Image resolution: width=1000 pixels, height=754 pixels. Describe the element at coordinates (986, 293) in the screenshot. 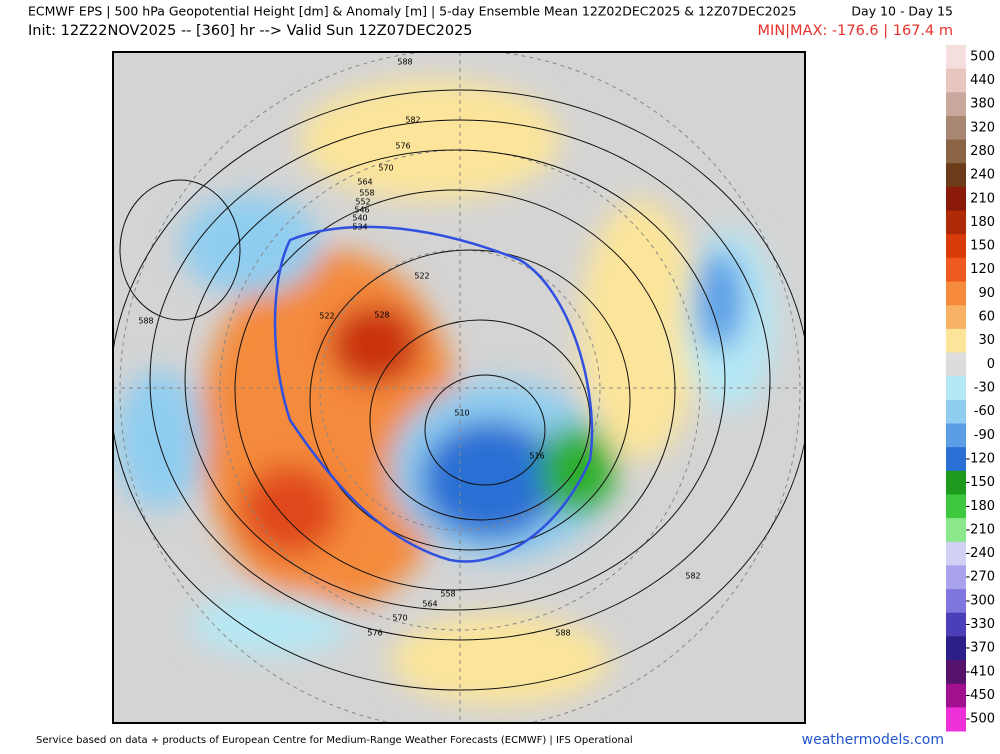

I see `colorbar-label: 90` at that location.